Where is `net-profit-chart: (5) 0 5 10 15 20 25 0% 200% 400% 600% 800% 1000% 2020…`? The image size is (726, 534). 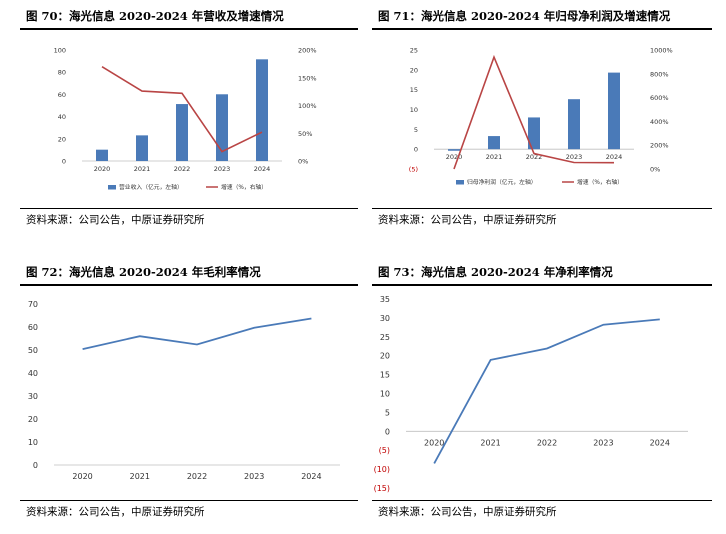
net-profit-chart: (5) 0 5 10 15 20 25 0% 200% 400% 600% 800% 1000% 2020… is located at coordinates (541, 117).